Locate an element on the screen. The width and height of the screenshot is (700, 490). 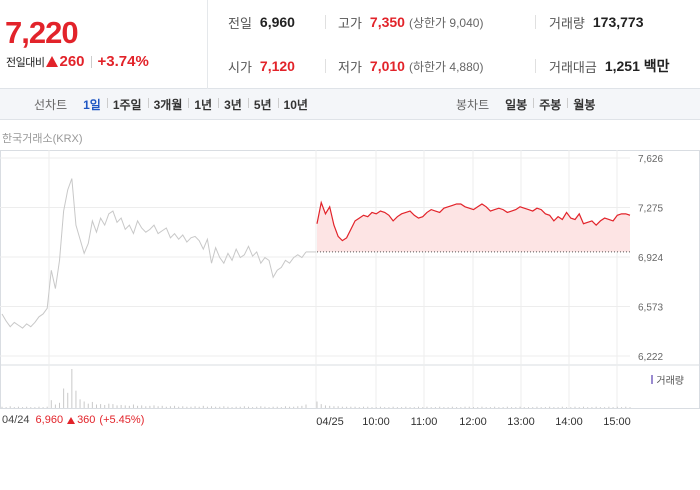
y-tick-label: 6,573 is located at coordinates (650, 308).